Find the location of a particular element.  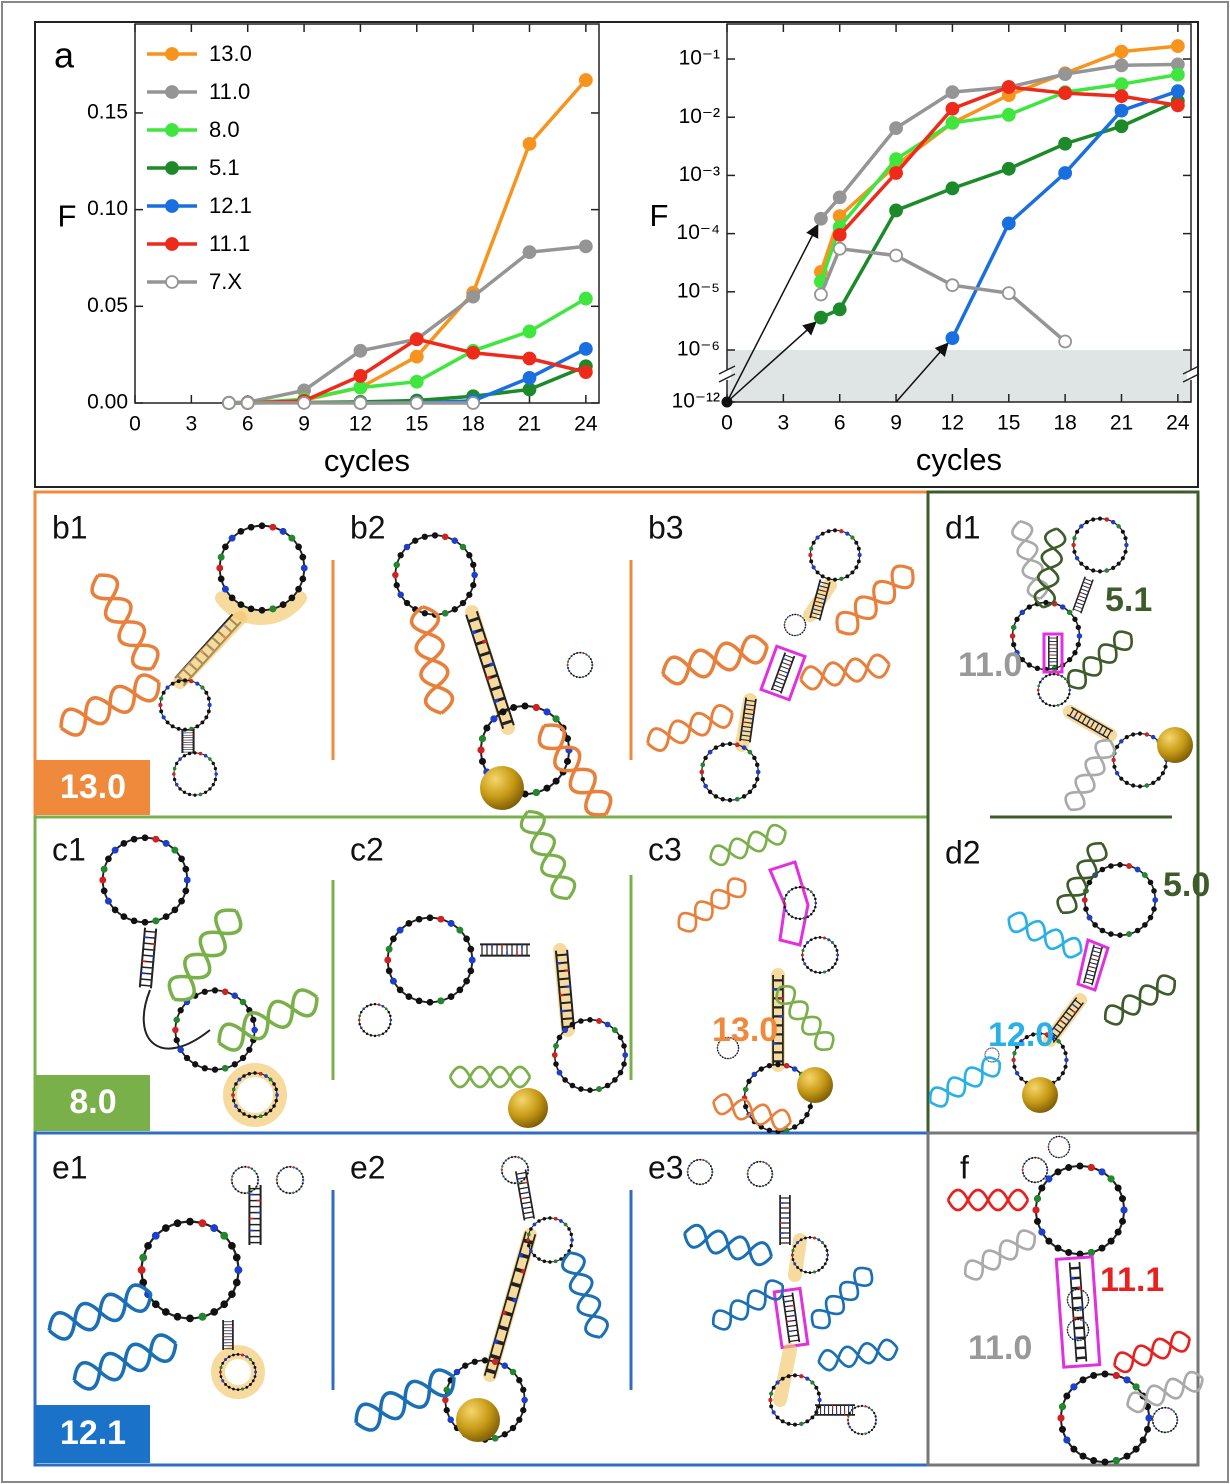

panel-label: d1 is located at coordinates (963, 527).